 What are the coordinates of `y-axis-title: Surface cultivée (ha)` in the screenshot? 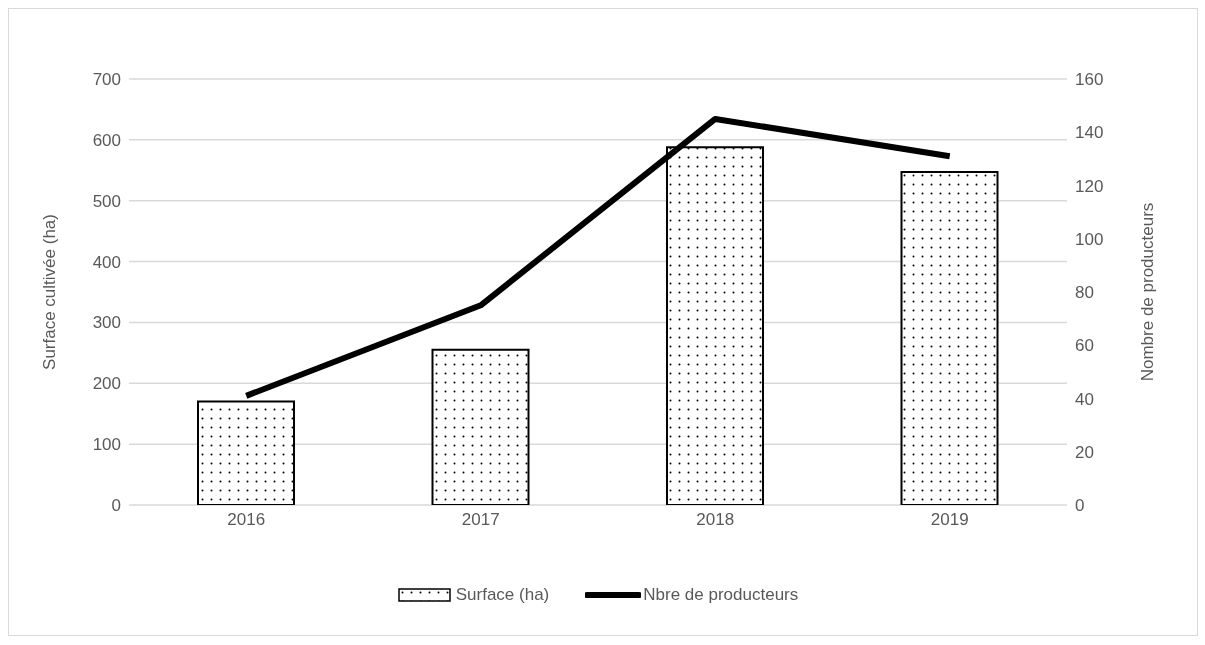 It's located at (50, 292).